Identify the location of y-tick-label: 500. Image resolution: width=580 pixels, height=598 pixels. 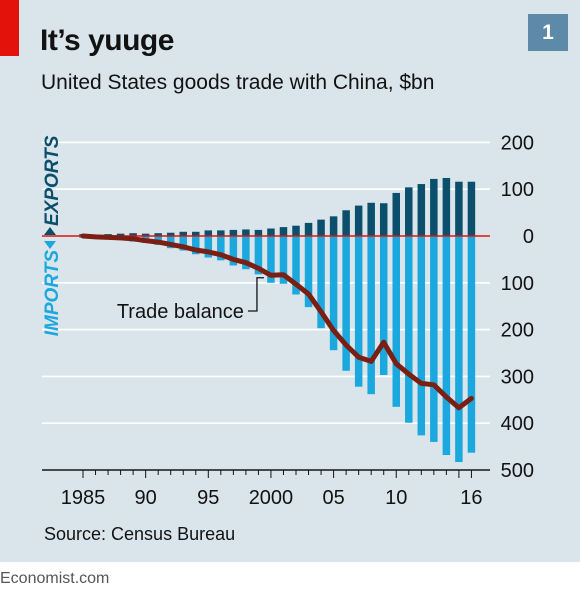
(517, 471).